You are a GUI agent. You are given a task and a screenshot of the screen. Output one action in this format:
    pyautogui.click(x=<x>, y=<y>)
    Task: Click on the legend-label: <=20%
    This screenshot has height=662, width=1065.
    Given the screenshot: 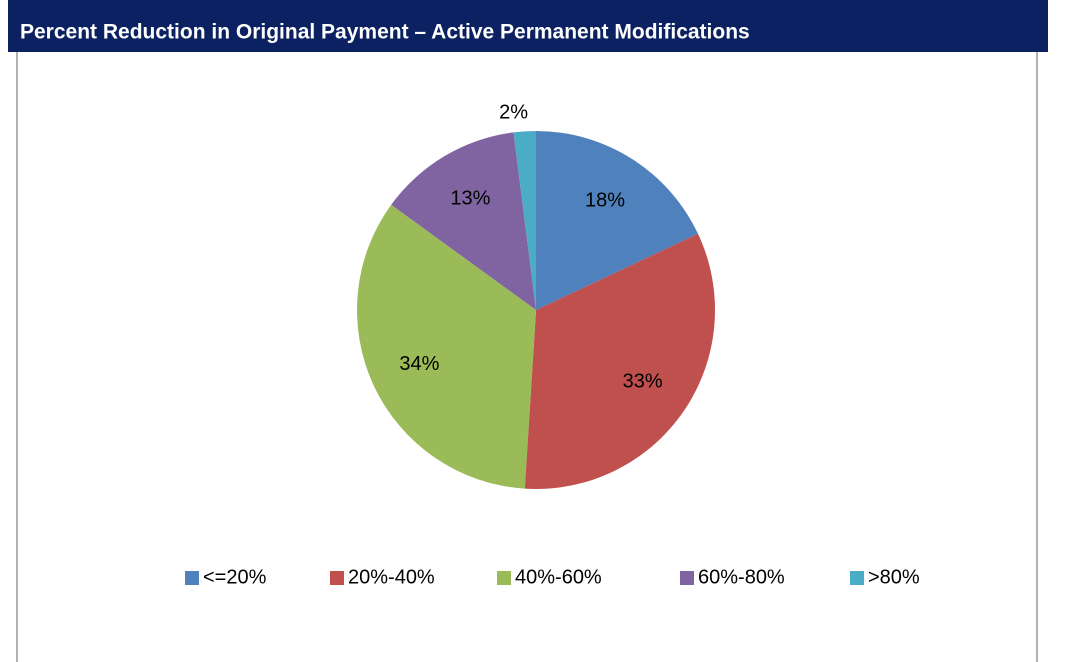 What is the action you would take?
    pyautogui.click(x=235, y=577)
    